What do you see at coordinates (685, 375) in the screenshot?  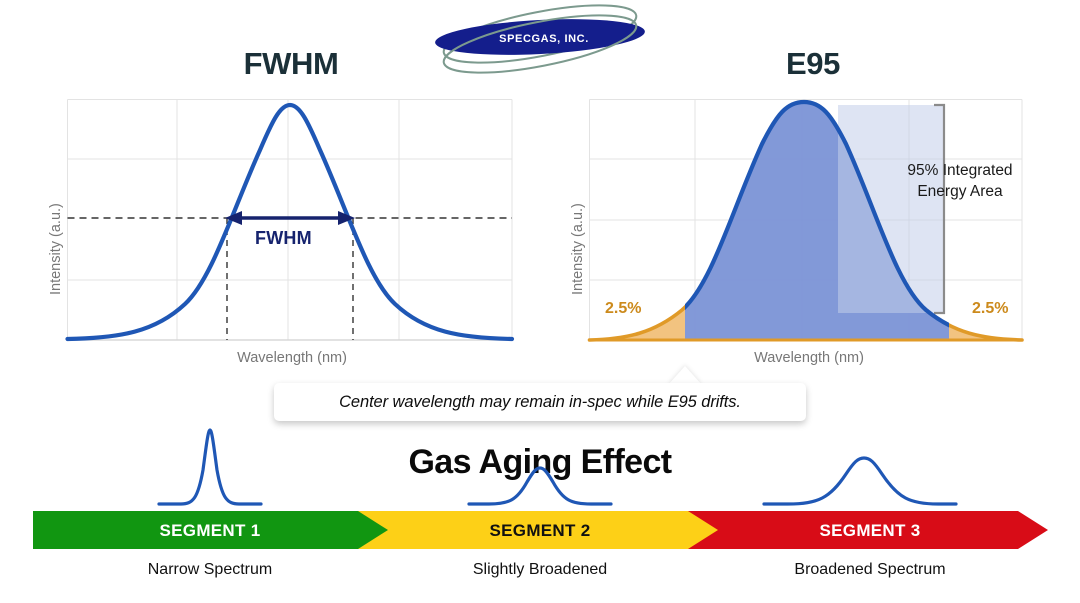 I see `callout-pointer` at bounding box center [685, 375].